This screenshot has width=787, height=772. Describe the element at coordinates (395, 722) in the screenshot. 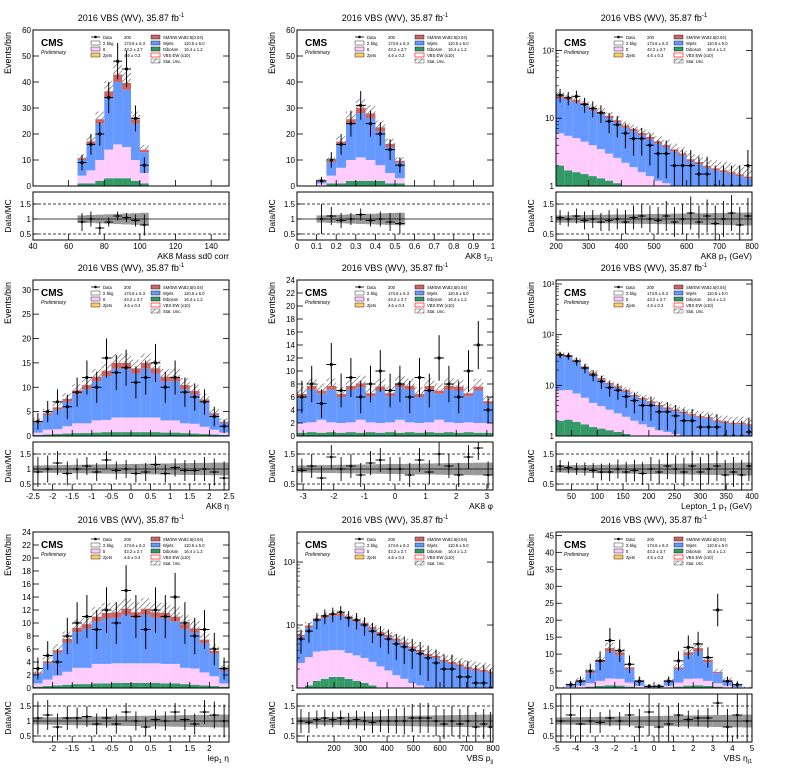

I see `ratio-content` at that location.